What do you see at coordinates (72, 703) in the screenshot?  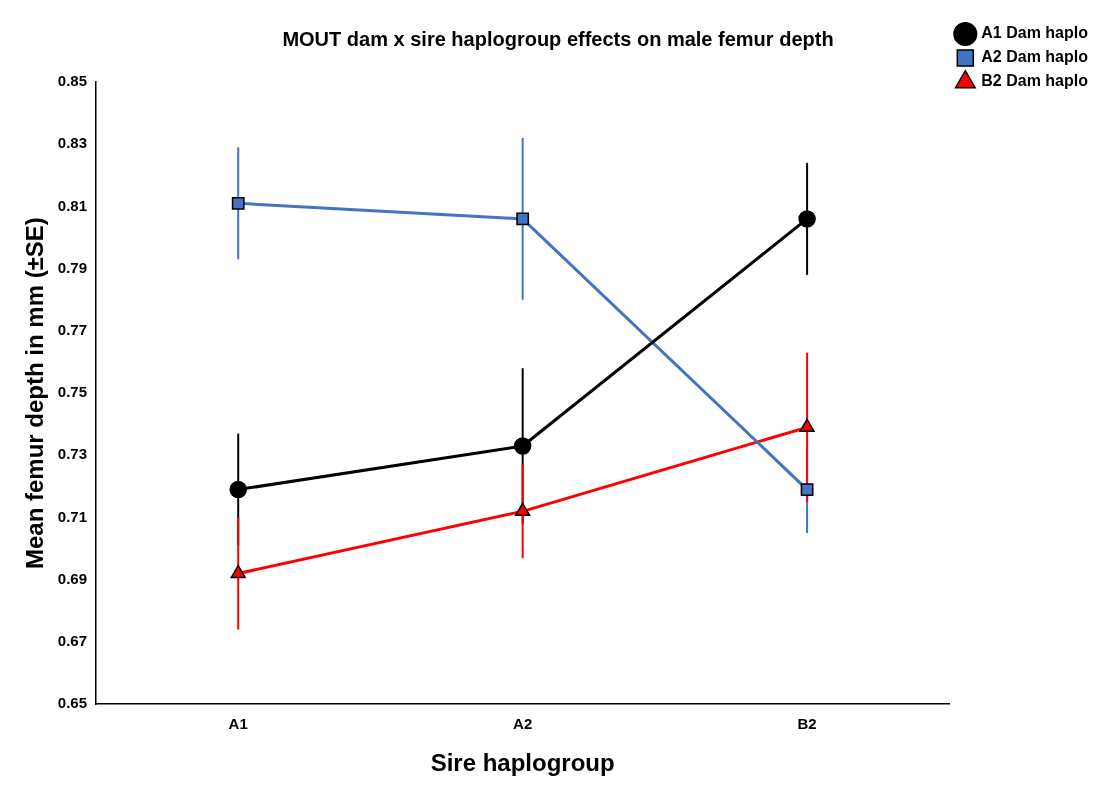 I see `y-tick-label: 0.65` at bounding box center [72, 703].